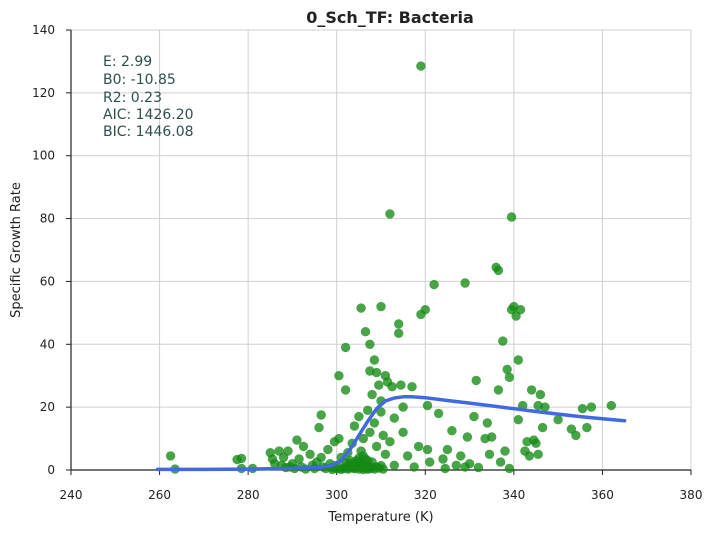  I want to click on stat-e: E: 2.99, so click(127, 62).